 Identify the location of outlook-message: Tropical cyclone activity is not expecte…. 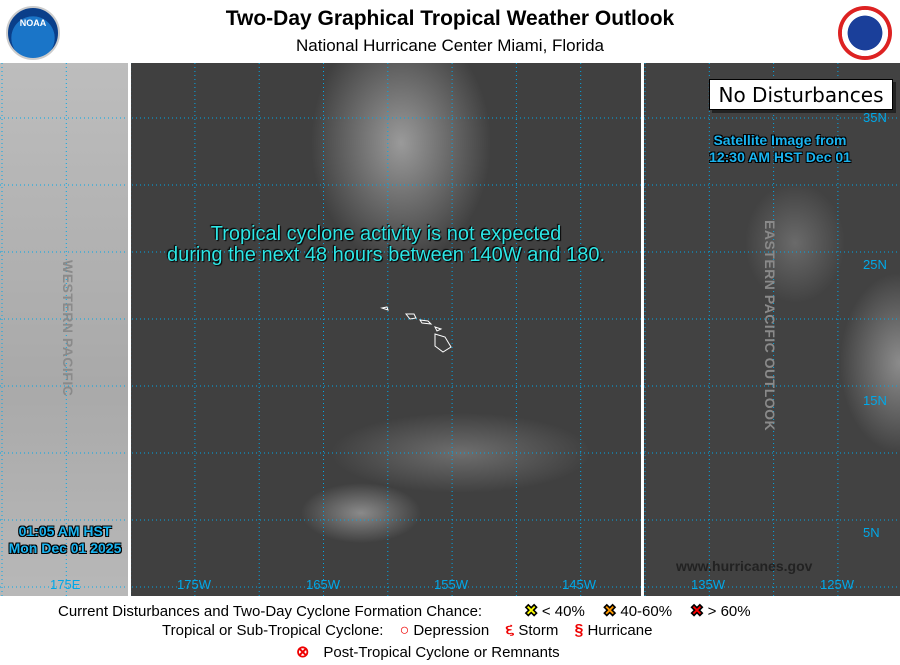
(386, 245).